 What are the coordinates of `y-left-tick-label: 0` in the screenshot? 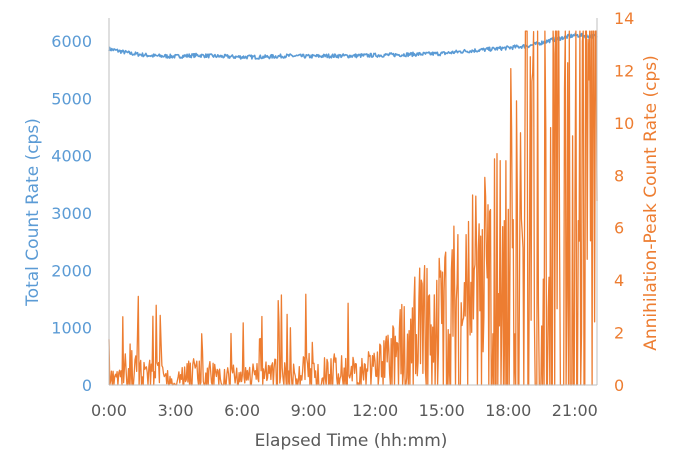 It's located at (87, 385).